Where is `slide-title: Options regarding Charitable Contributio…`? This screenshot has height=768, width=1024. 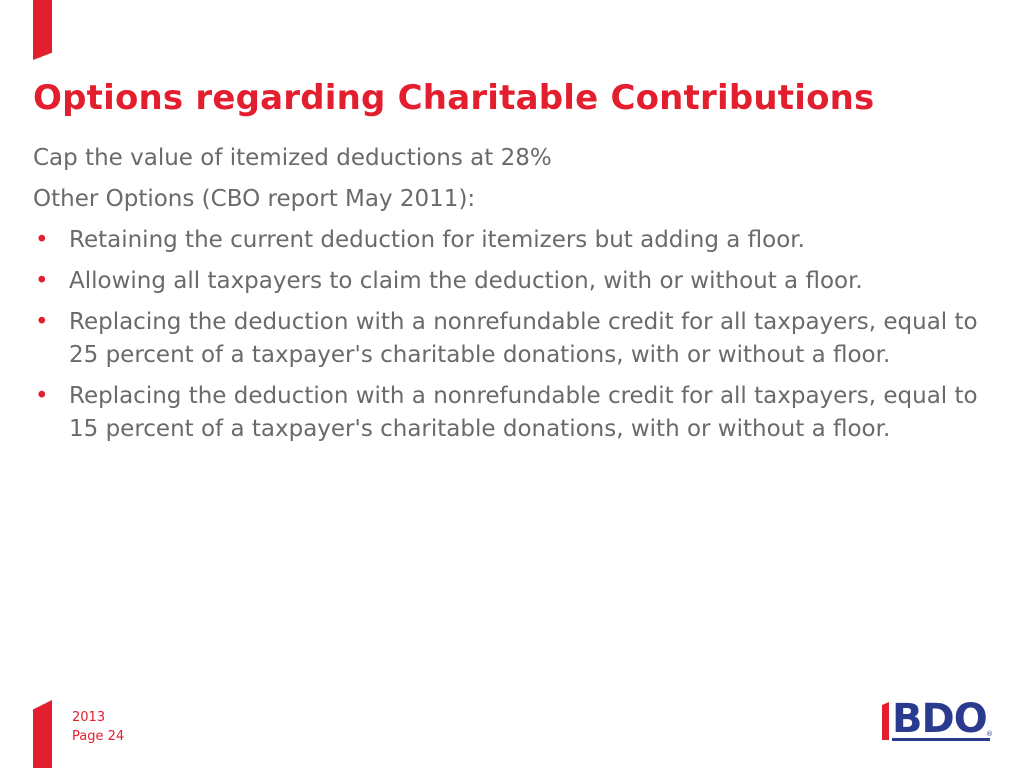 slide-title: Options regarding Charitable Contributio… is located at coordinates (454, 98).